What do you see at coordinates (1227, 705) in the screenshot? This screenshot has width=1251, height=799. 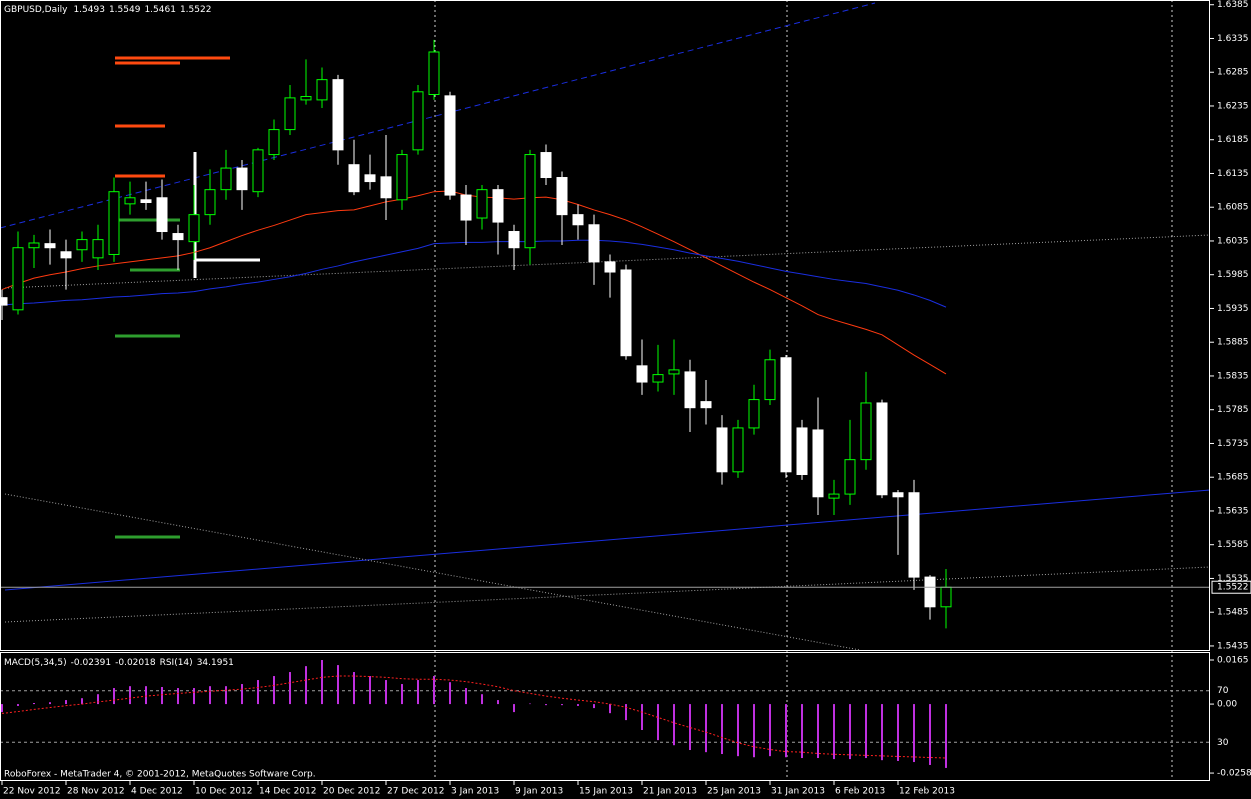 I see `y-tick-label: 0.00` at bounding box center [1227, 705].